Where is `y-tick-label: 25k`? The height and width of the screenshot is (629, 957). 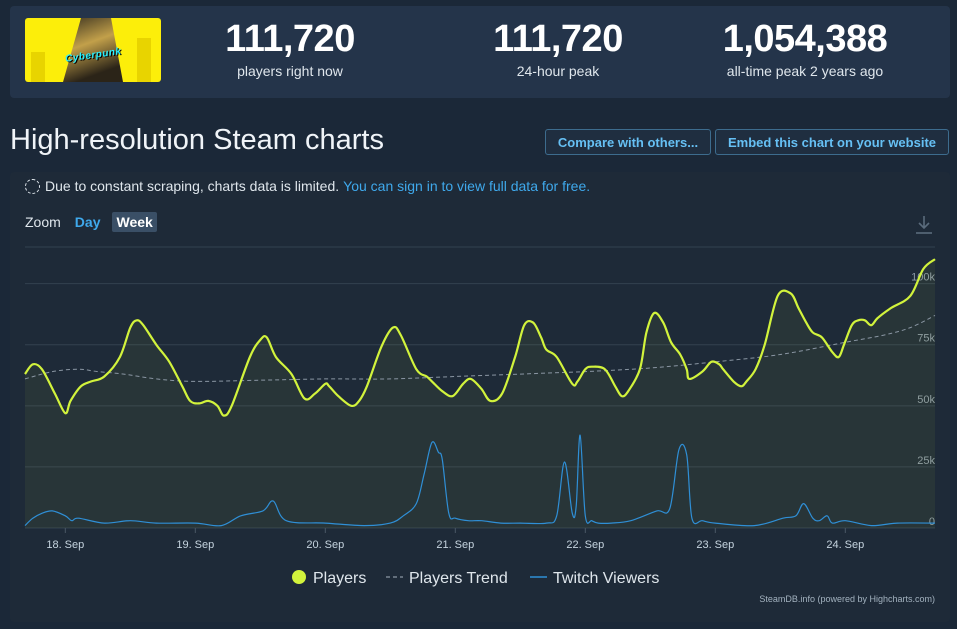
y-tick-label: 25k is located at coordinates (926, 461).